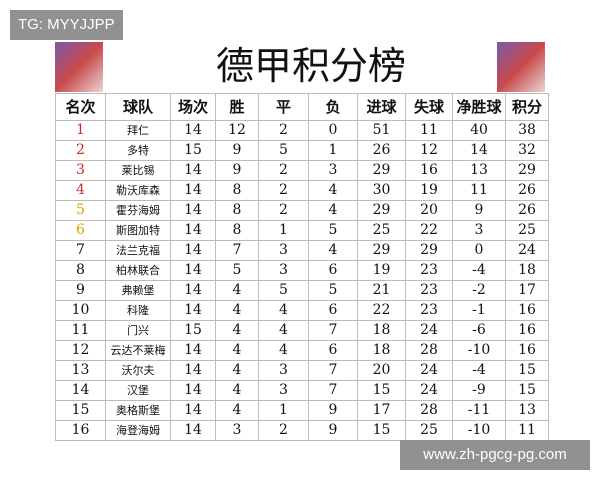  What do you see at coordinates (138, 290) in the screenshot?
I see `team-cell: 弗赖堡` at bounding box center [138, 290].